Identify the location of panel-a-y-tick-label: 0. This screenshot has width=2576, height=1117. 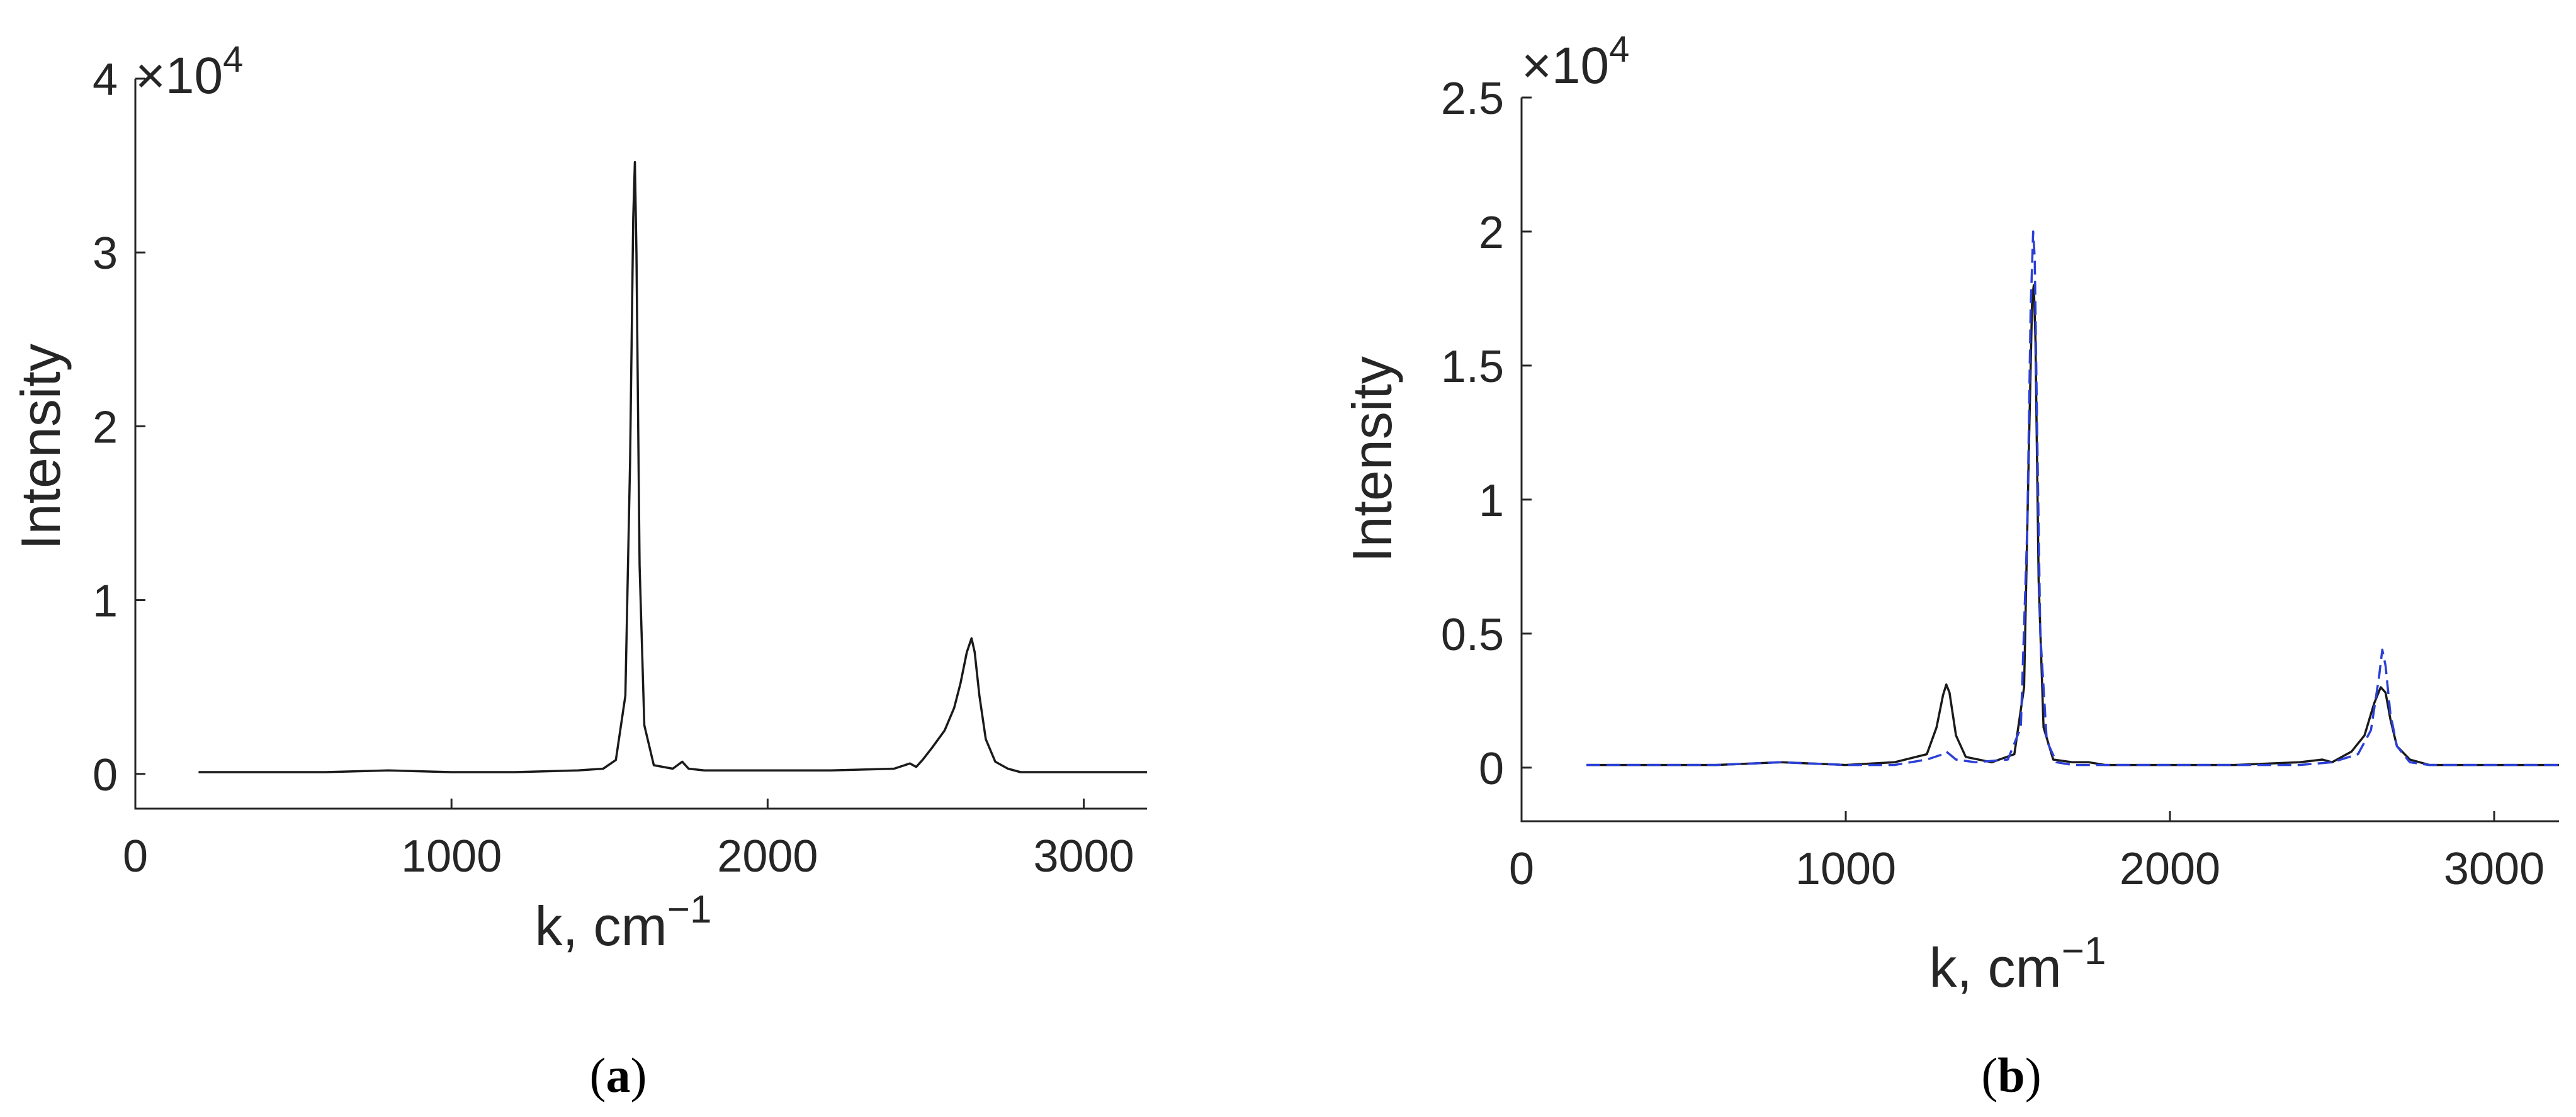
(105, 775).